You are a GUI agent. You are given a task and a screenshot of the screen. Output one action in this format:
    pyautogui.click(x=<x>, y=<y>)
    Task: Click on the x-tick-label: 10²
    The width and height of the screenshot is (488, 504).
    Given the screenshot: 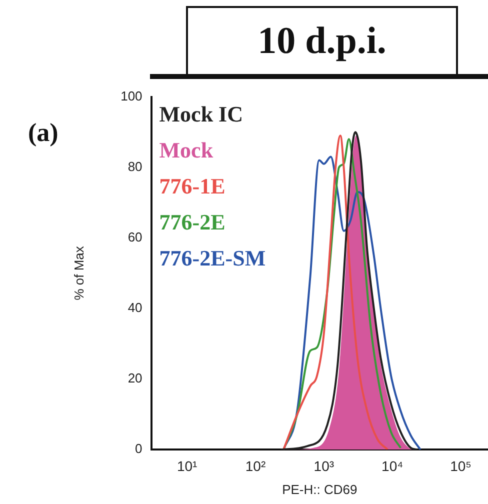 What is the action you would take?
    pyautogui.click(x=255, y=466)
    